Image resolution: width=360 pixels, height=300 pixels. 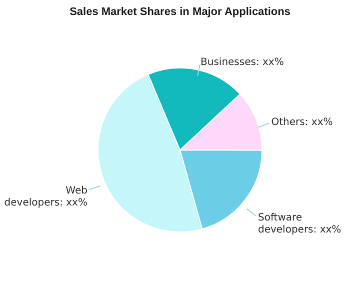 What do you see at coordinates (180, 12) in the screenshot?
I see `chart-title: Sales Market Shares in Major Applications` at bounding box center [180, 12].